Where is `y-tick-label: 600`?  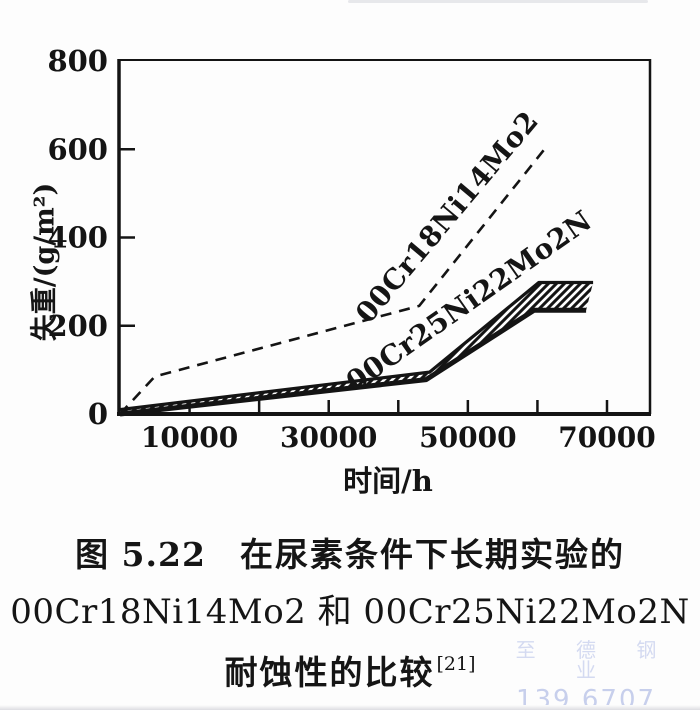 y-tick-label: 600 is located at coordinates (77, 149).